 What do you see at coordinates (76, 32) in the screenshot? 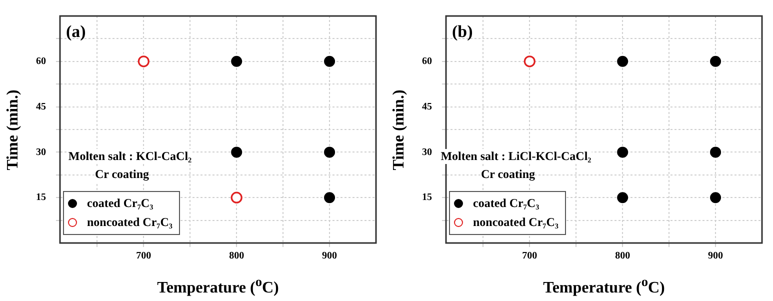
I see `annotation: (a)` at bounding box center [76, 32].